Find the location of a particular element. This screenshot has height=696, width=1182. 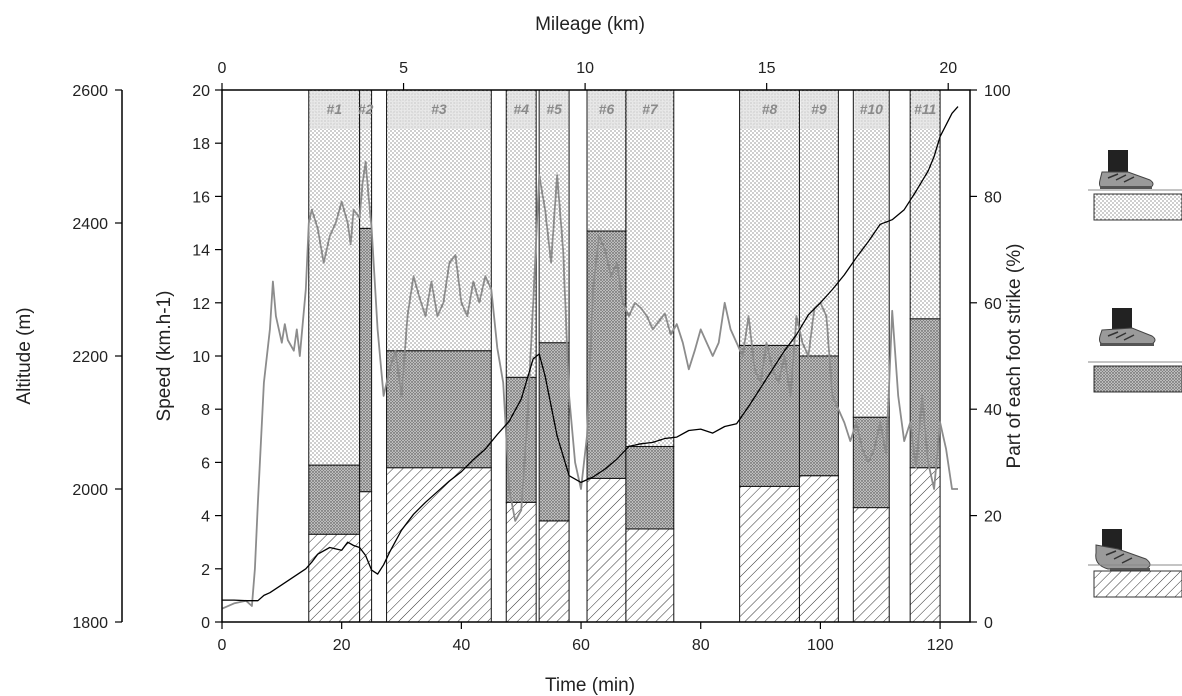

speed-tick-label-20: 20 is located at coordinates (201, 91).